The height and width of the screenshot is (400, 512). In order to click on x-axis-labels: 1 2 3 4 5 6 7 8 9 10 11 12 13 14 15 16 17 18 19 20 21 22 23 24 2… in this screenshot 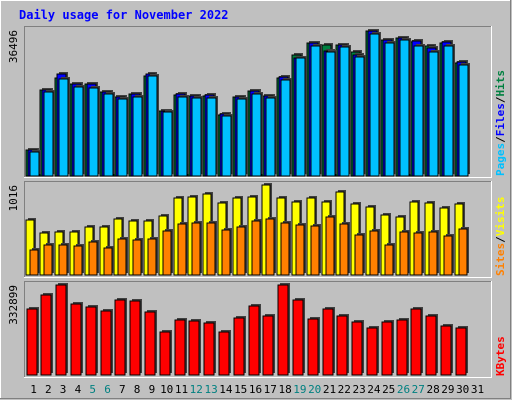, I will do `click(257, 389)`.